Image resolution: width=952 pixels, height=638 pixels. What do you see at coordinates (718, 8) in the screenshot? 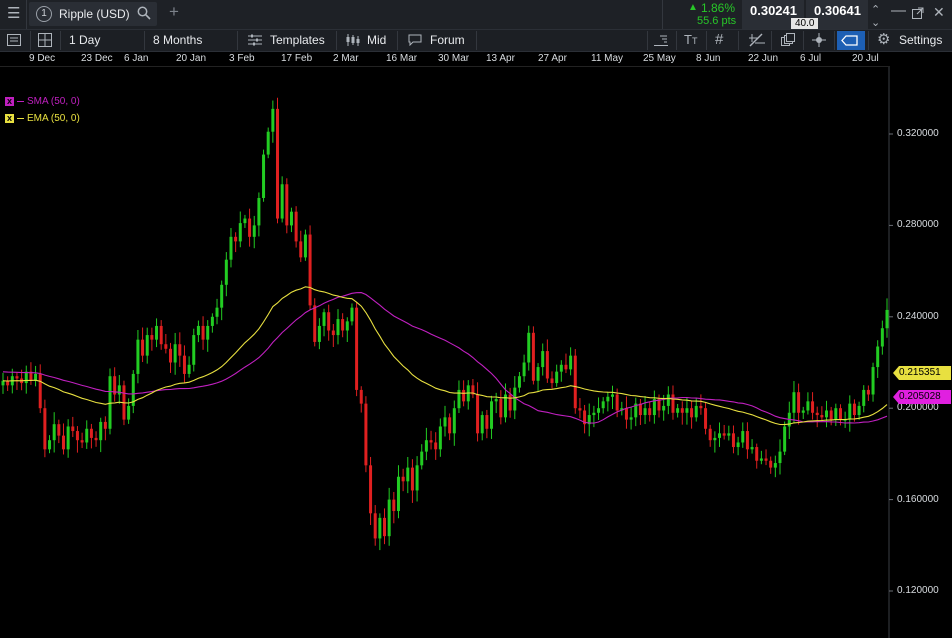
I see `change-percent: 1.86%` at bounding box center [718, 8].